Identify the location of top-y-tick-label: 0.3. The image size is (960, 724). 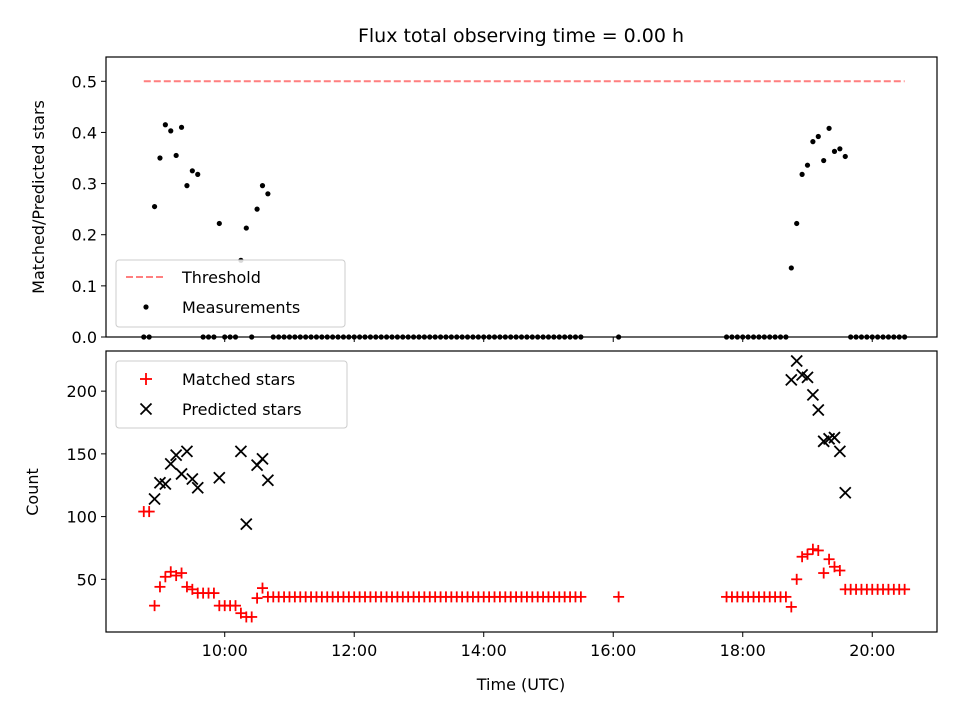
(84, 184).